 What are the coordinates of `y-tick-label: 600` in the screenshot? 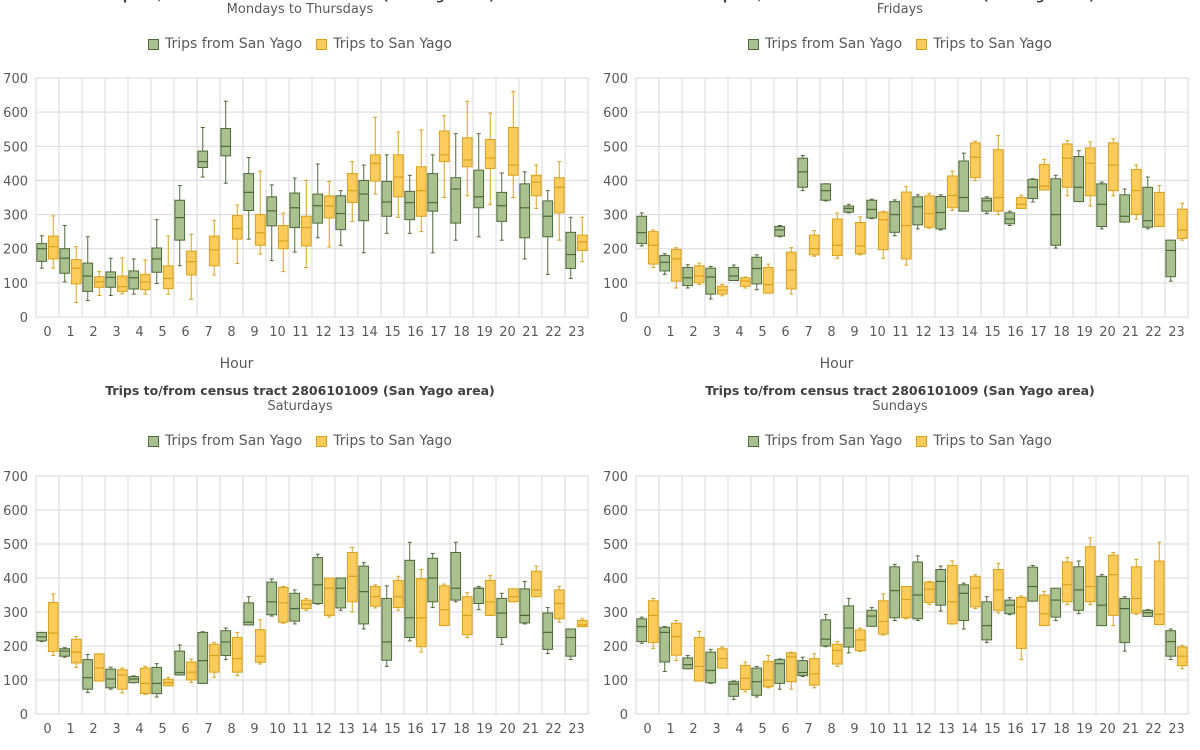 It's located at (15, 511).